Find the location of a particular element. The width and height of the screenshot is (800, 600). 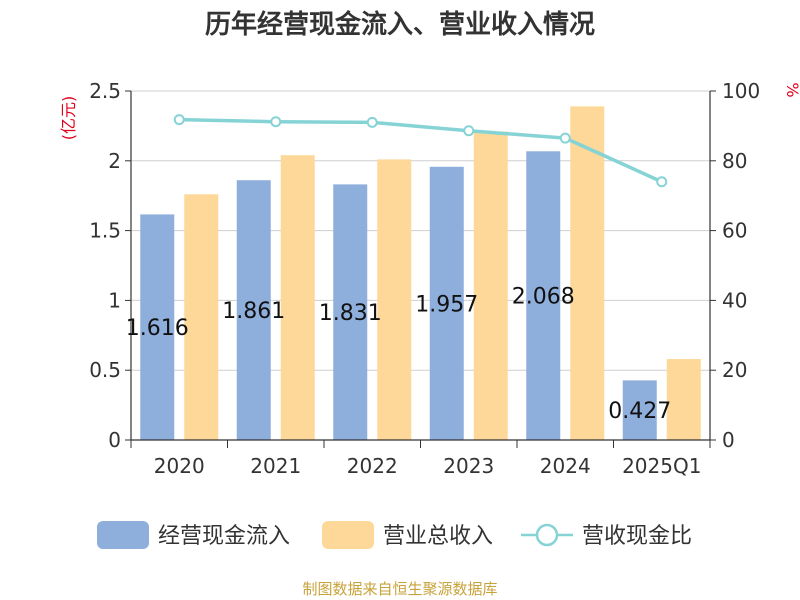

legend-marker-ratio is located at coordinates (547, 535).